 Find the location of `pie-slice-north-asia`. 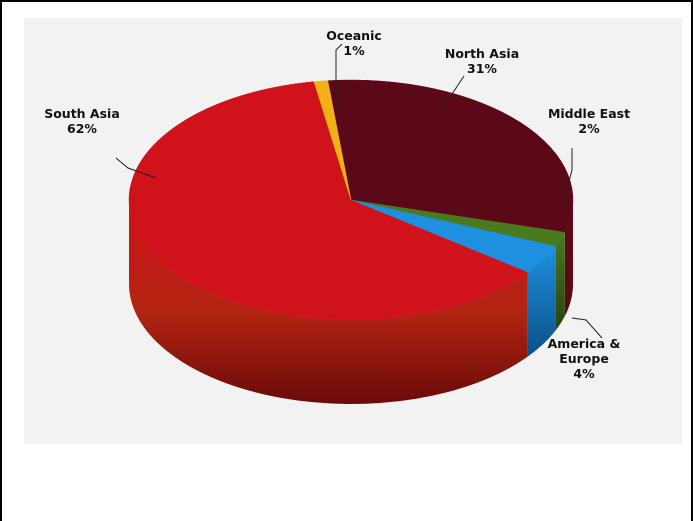

pie-slice-north-asia is located at coordinates (450, 156).